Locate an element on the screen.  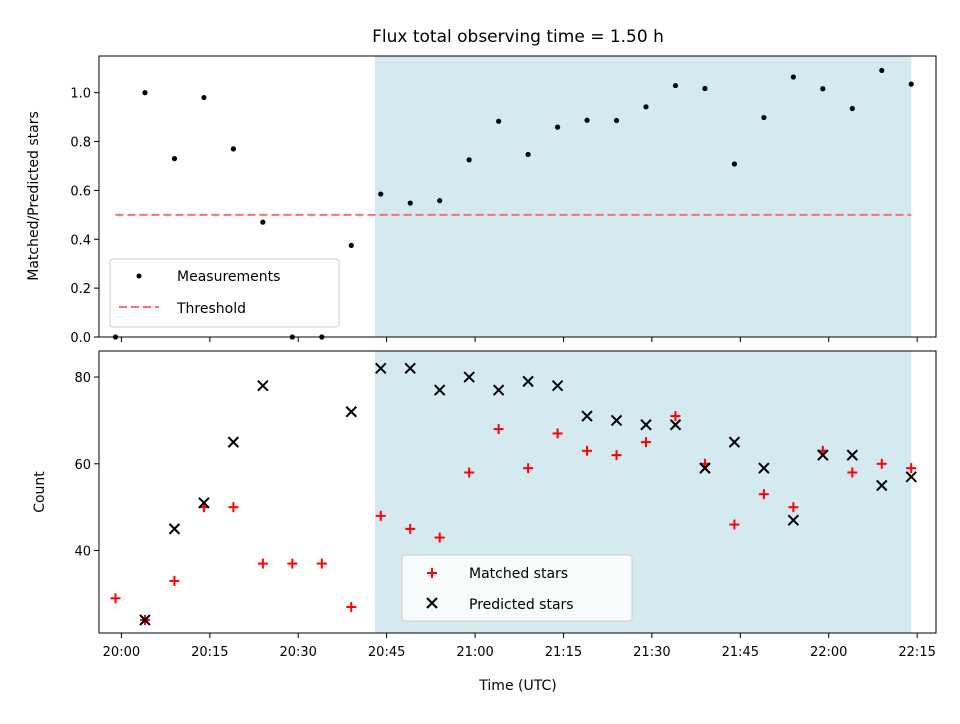
ratio-legend: Measurements Threshold is located at coordinates (224, 293).